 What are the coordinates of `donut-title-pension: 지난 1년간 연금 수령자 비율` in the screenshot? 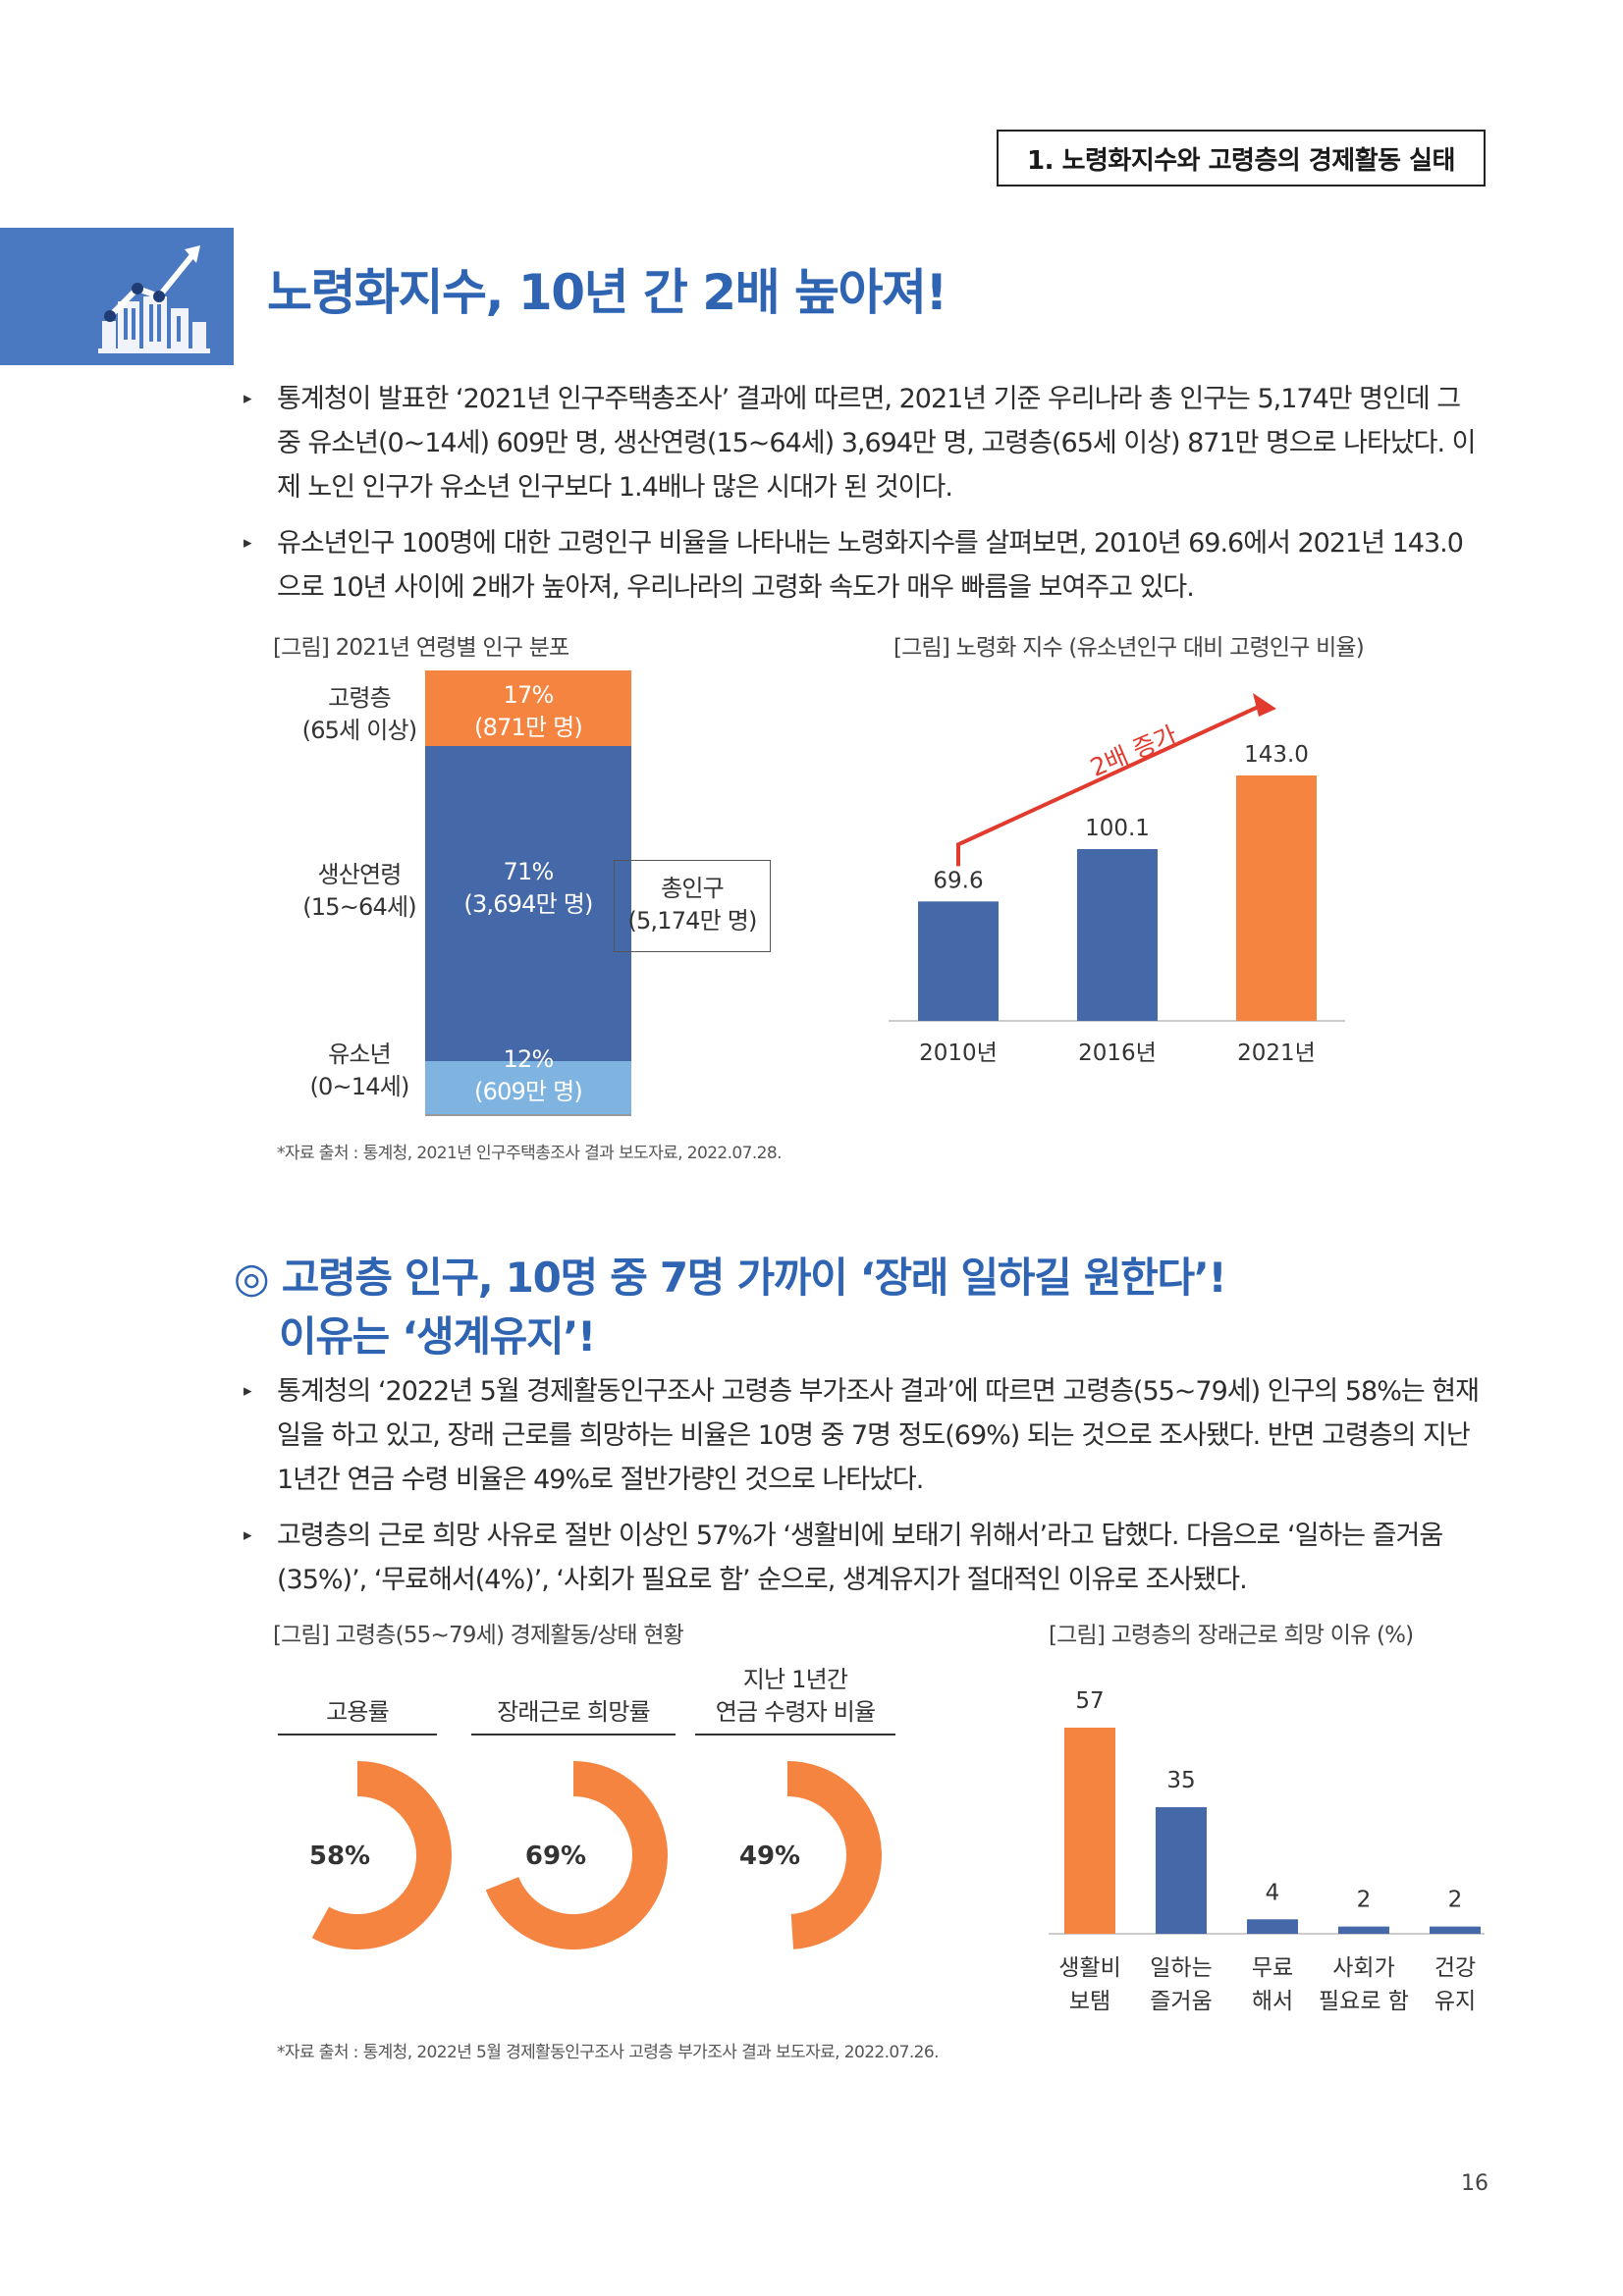 It's located at (795, 1696).